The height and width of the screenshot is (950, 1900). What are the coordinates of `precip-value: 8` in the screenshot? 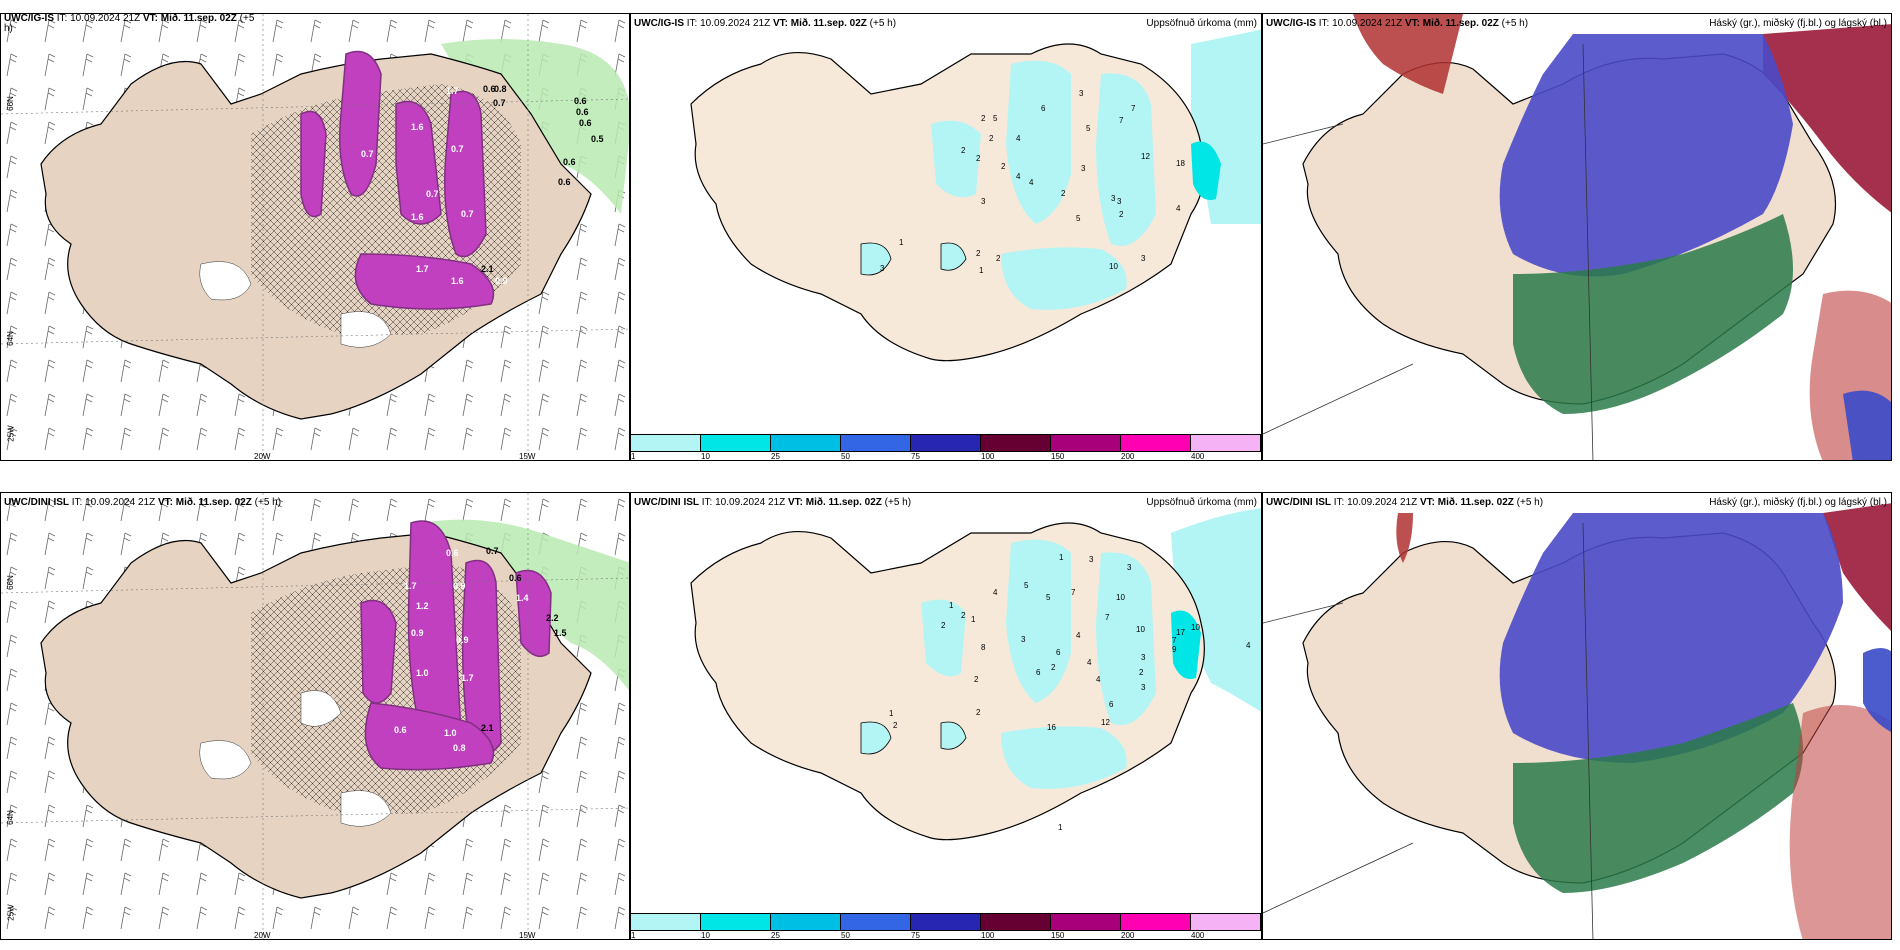 It's located at (983, 647).